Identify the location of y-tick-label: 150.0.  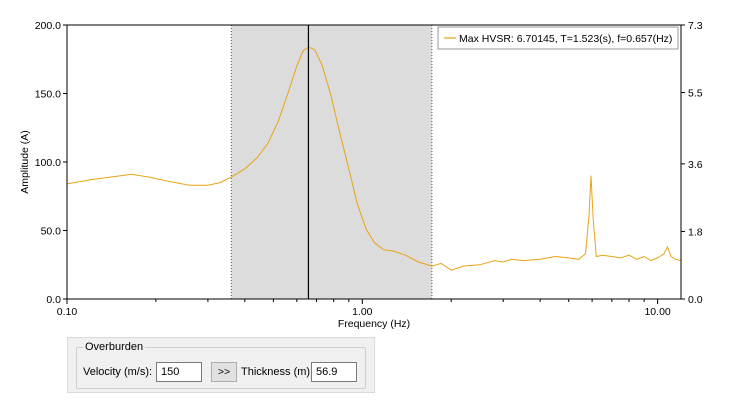
(48, 95).